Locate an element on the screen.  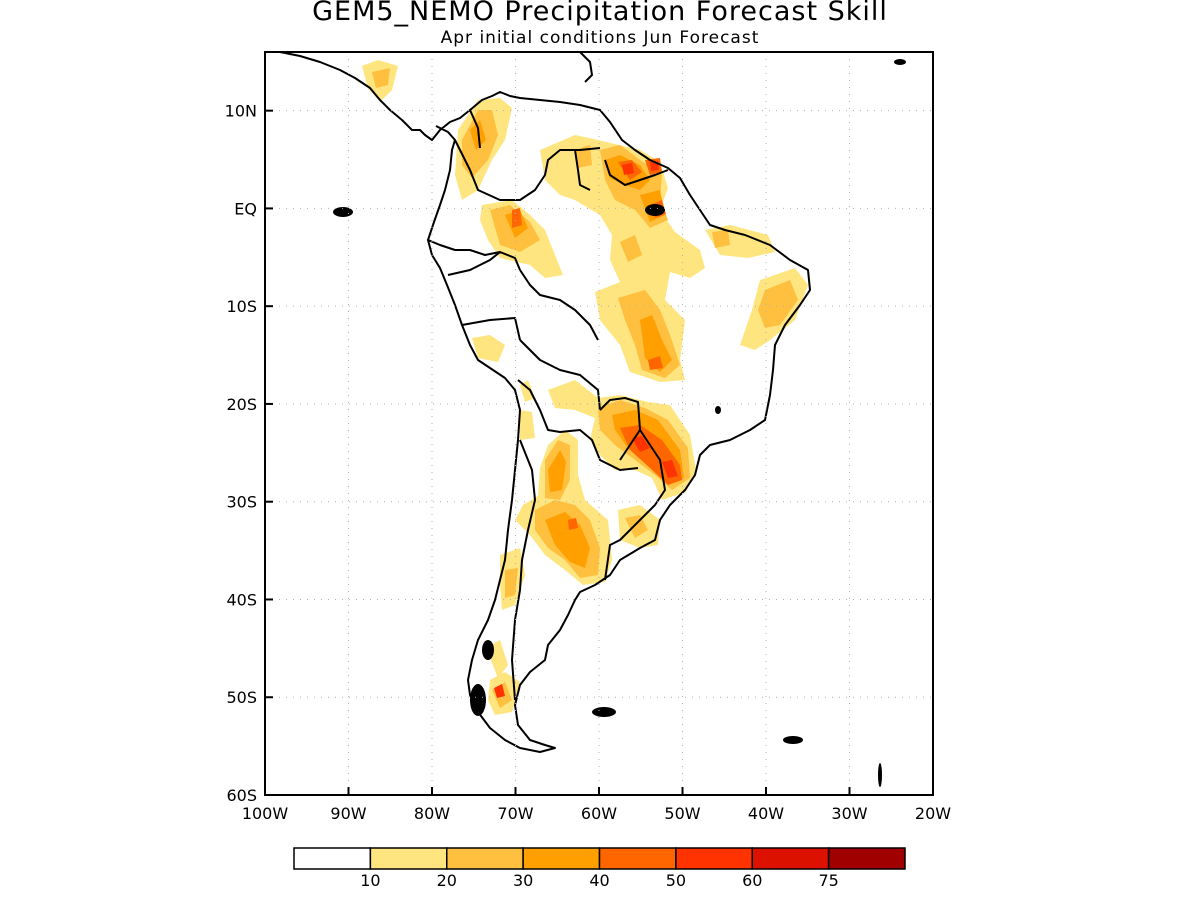
latitude-axis: 10N EQ 10S 20S 30S 40S 50S 60S is located at coordinates (249, 453).